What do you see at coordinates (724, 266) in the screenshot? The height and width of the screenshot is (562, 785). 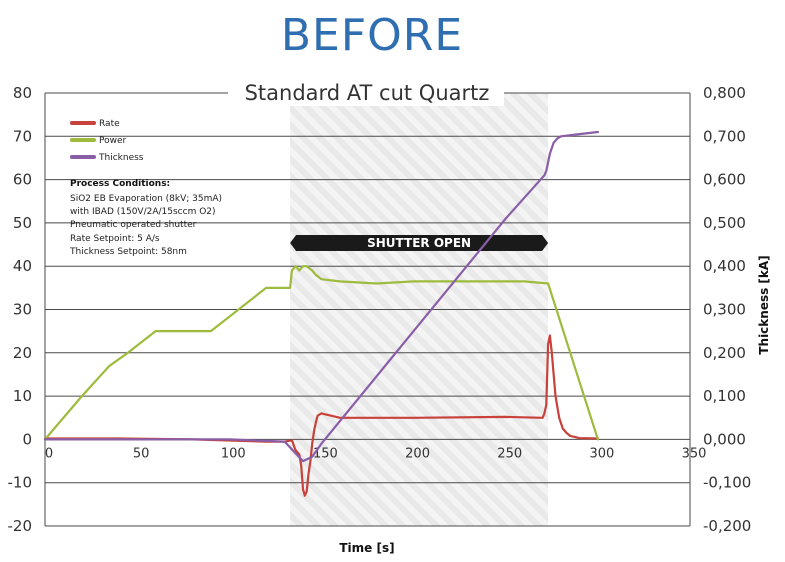 I see `y2-tick-label: 0,400` at bounding box center [724, 266].